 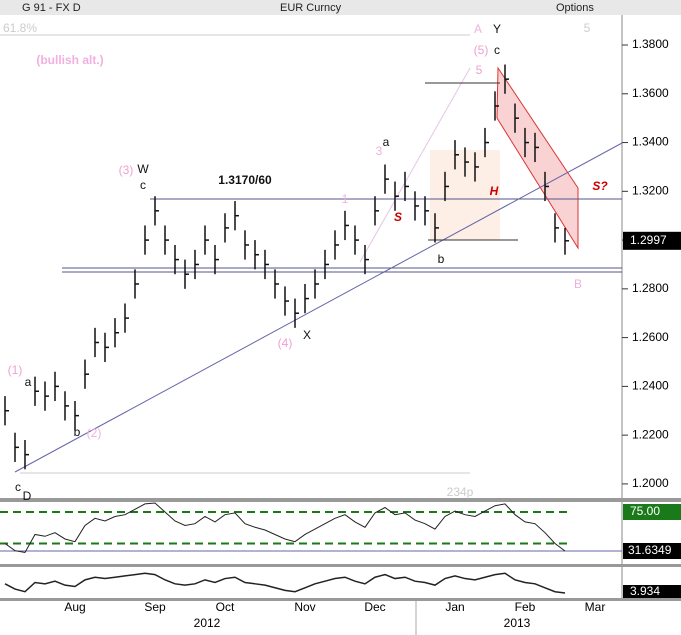 I want to click on rsi-line, so click(x=285, y=528).